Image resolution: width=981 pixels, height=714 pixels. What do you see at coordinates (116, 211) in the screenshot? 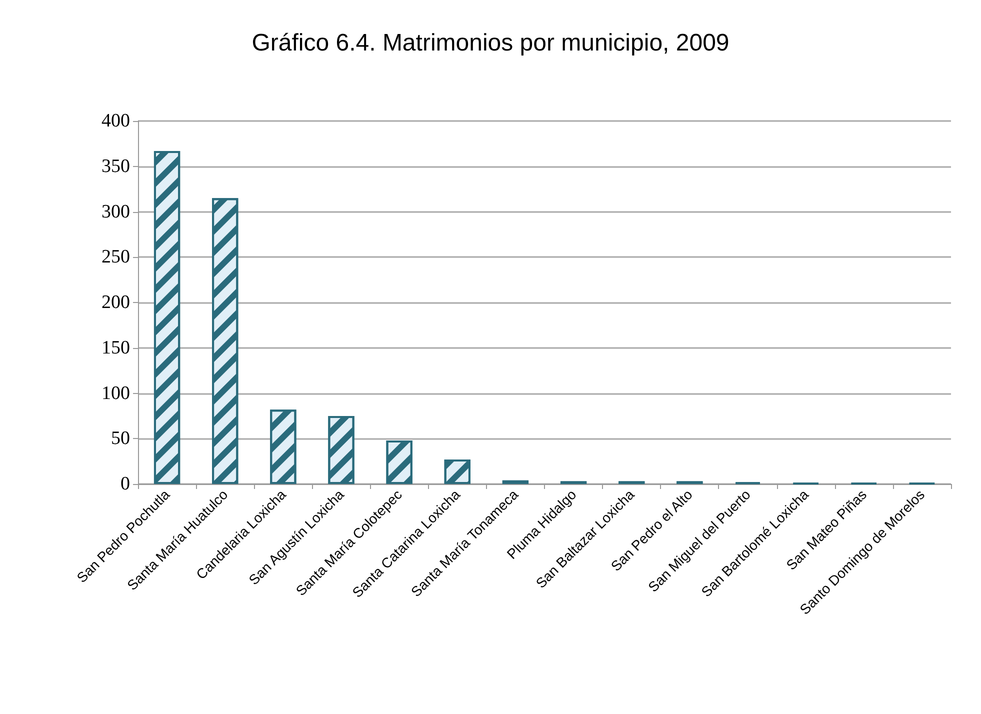
I see `y-tick-label: 300` at bounding box center [116, 211].